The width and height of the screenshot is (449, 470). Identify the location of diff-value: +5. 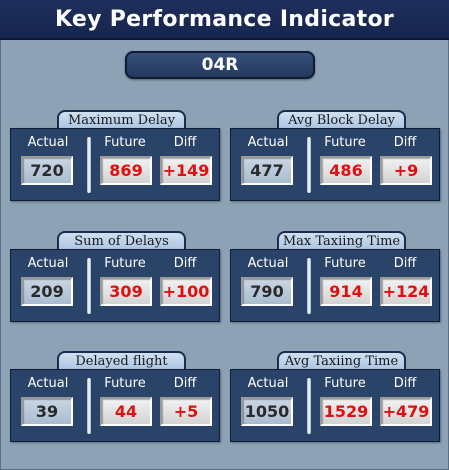
(186, 411).